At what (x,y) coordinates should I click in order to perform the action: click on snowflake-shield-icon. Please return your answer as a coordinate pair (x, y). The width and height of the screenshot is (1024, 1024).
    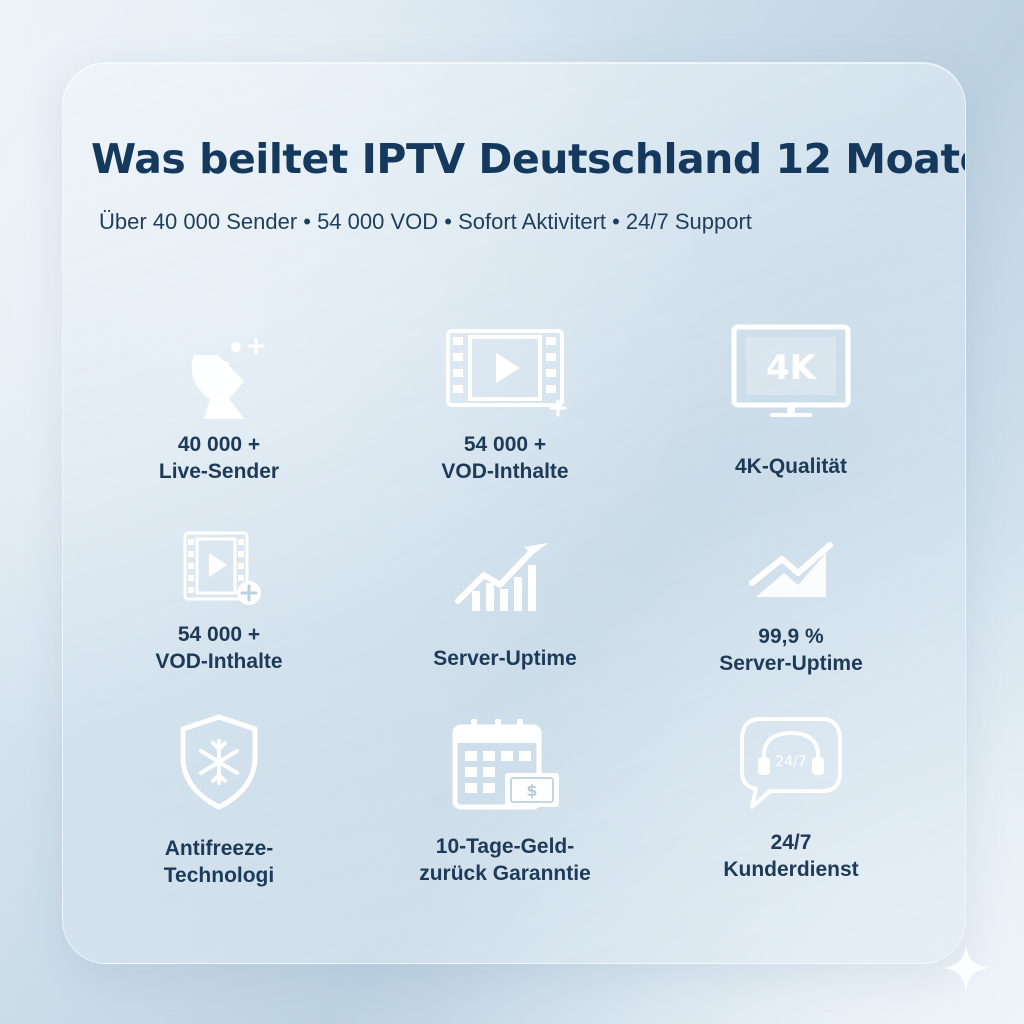
    Looking at the image, I should click on (219, 762).